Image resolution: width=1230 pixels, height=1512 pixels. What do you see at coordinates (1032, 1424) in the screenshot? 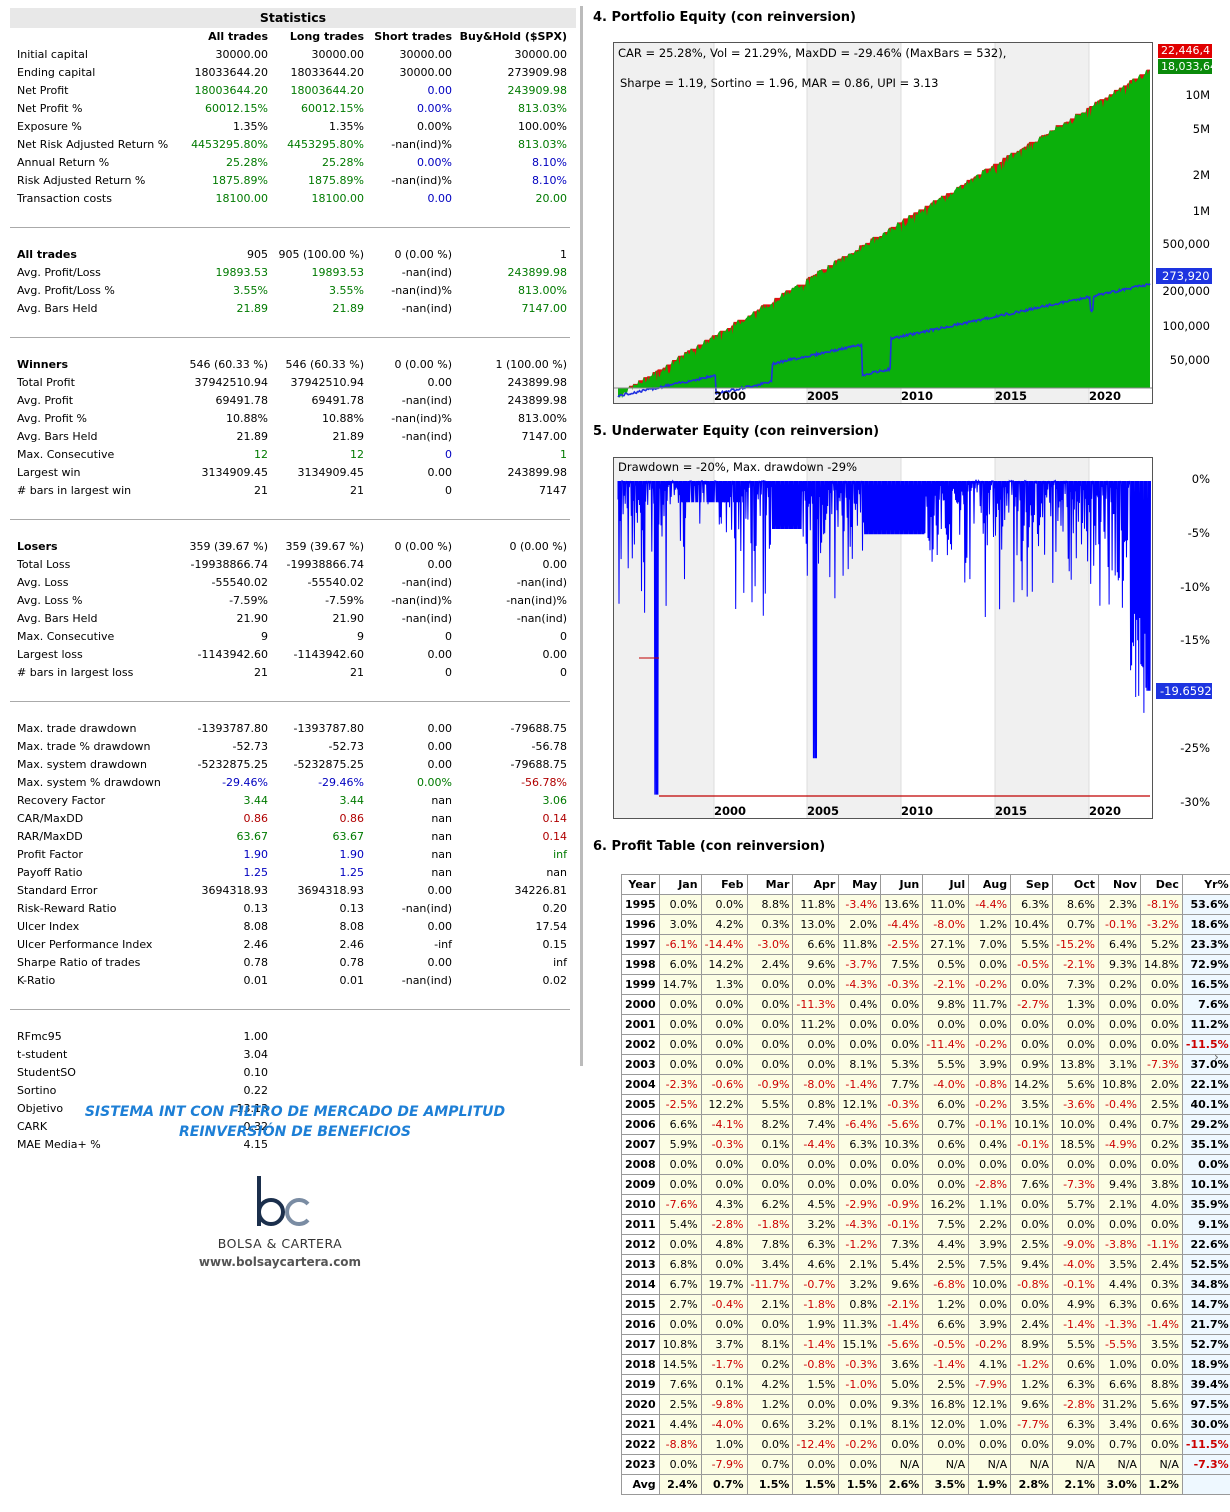
I see `profit-month: -7.7%` at bounding box center [1032, 1424].